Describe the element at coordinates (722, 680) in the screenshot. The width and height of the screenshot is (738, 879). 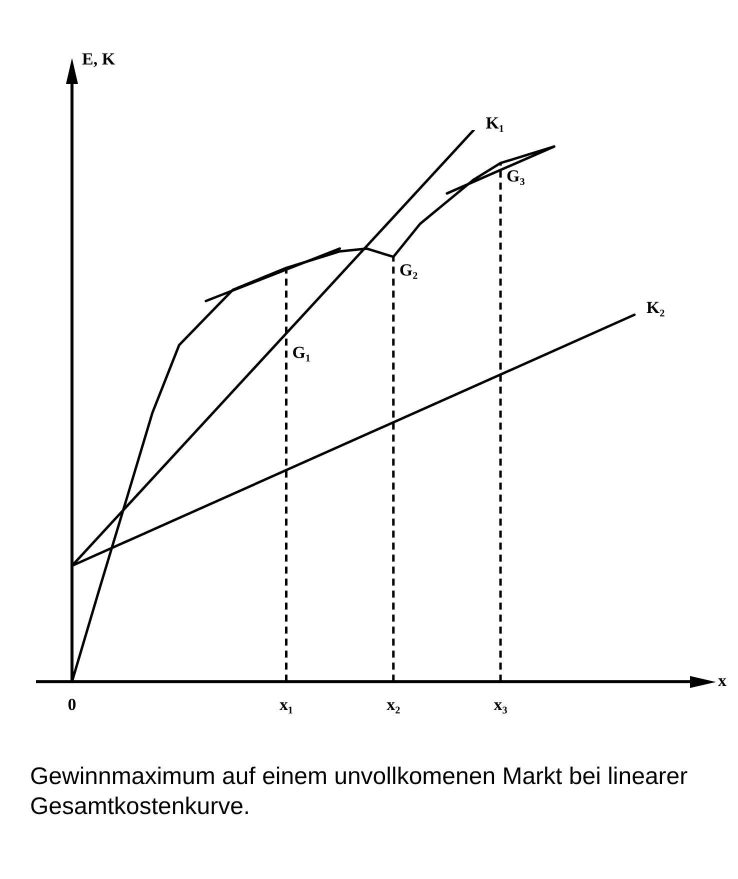
I see `x-axis-title: x` at that location.